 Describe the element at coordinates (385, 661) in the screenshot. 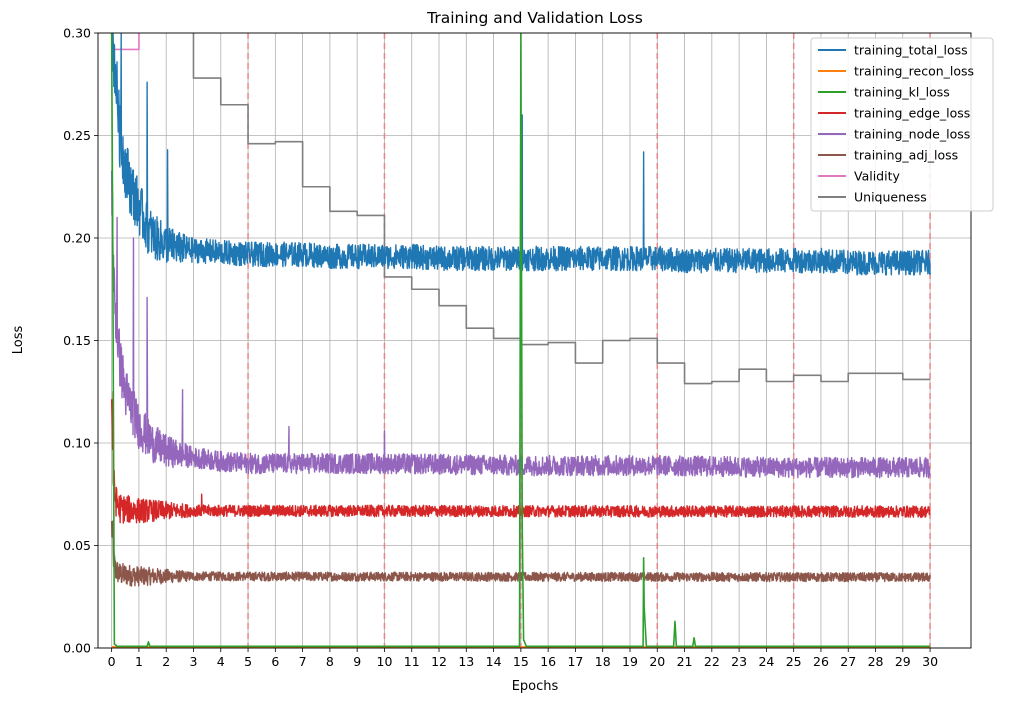

I see `x-tick-label: 10` at that location.